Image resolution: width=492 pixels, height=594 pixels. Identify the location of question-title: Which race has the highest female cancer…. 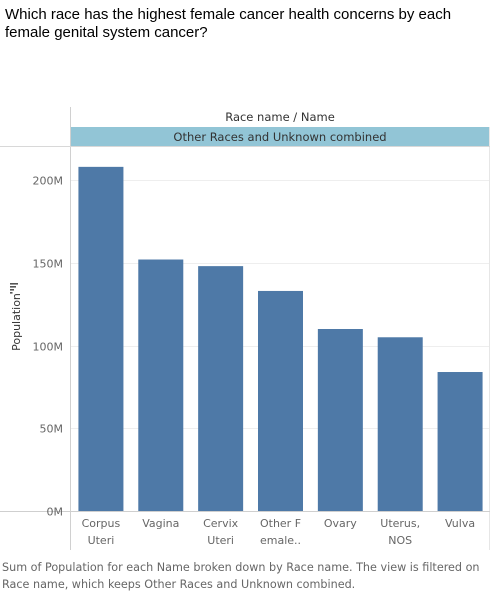
(228, 23).